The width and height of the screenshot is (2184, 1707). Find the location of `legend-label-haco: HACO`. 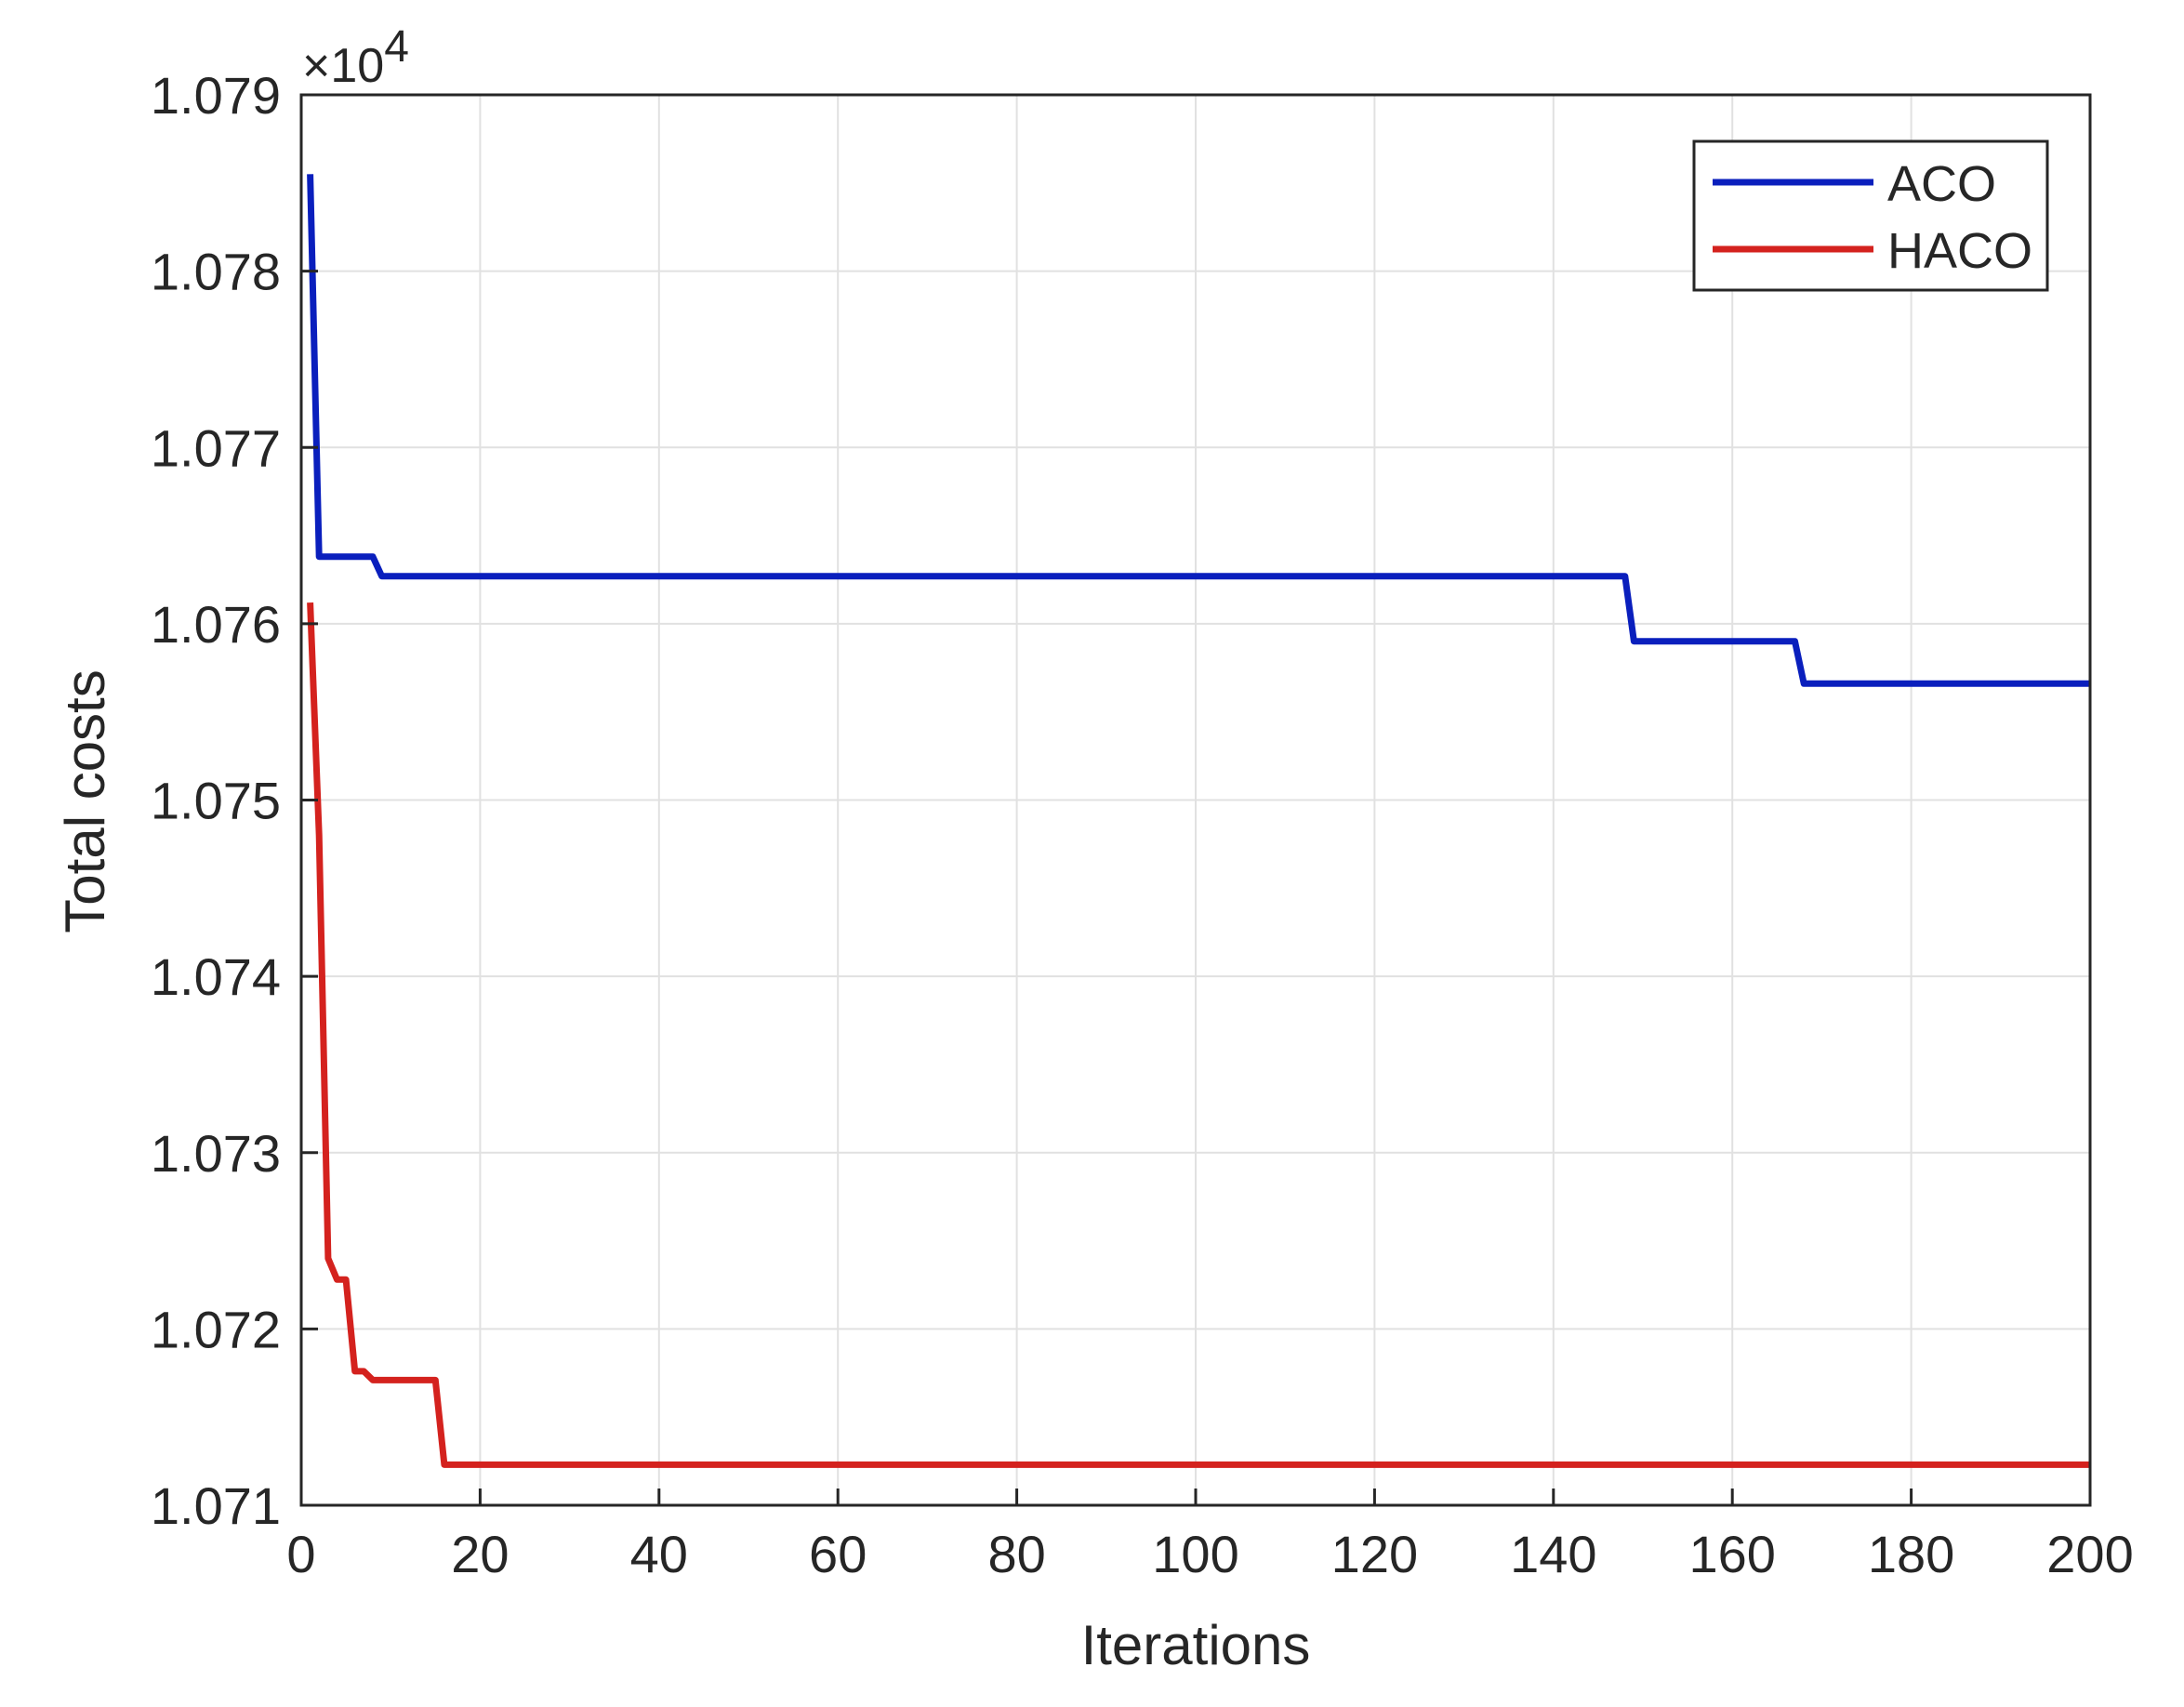

legend-label-haco: HACO is located at coordinates (1959, 251).